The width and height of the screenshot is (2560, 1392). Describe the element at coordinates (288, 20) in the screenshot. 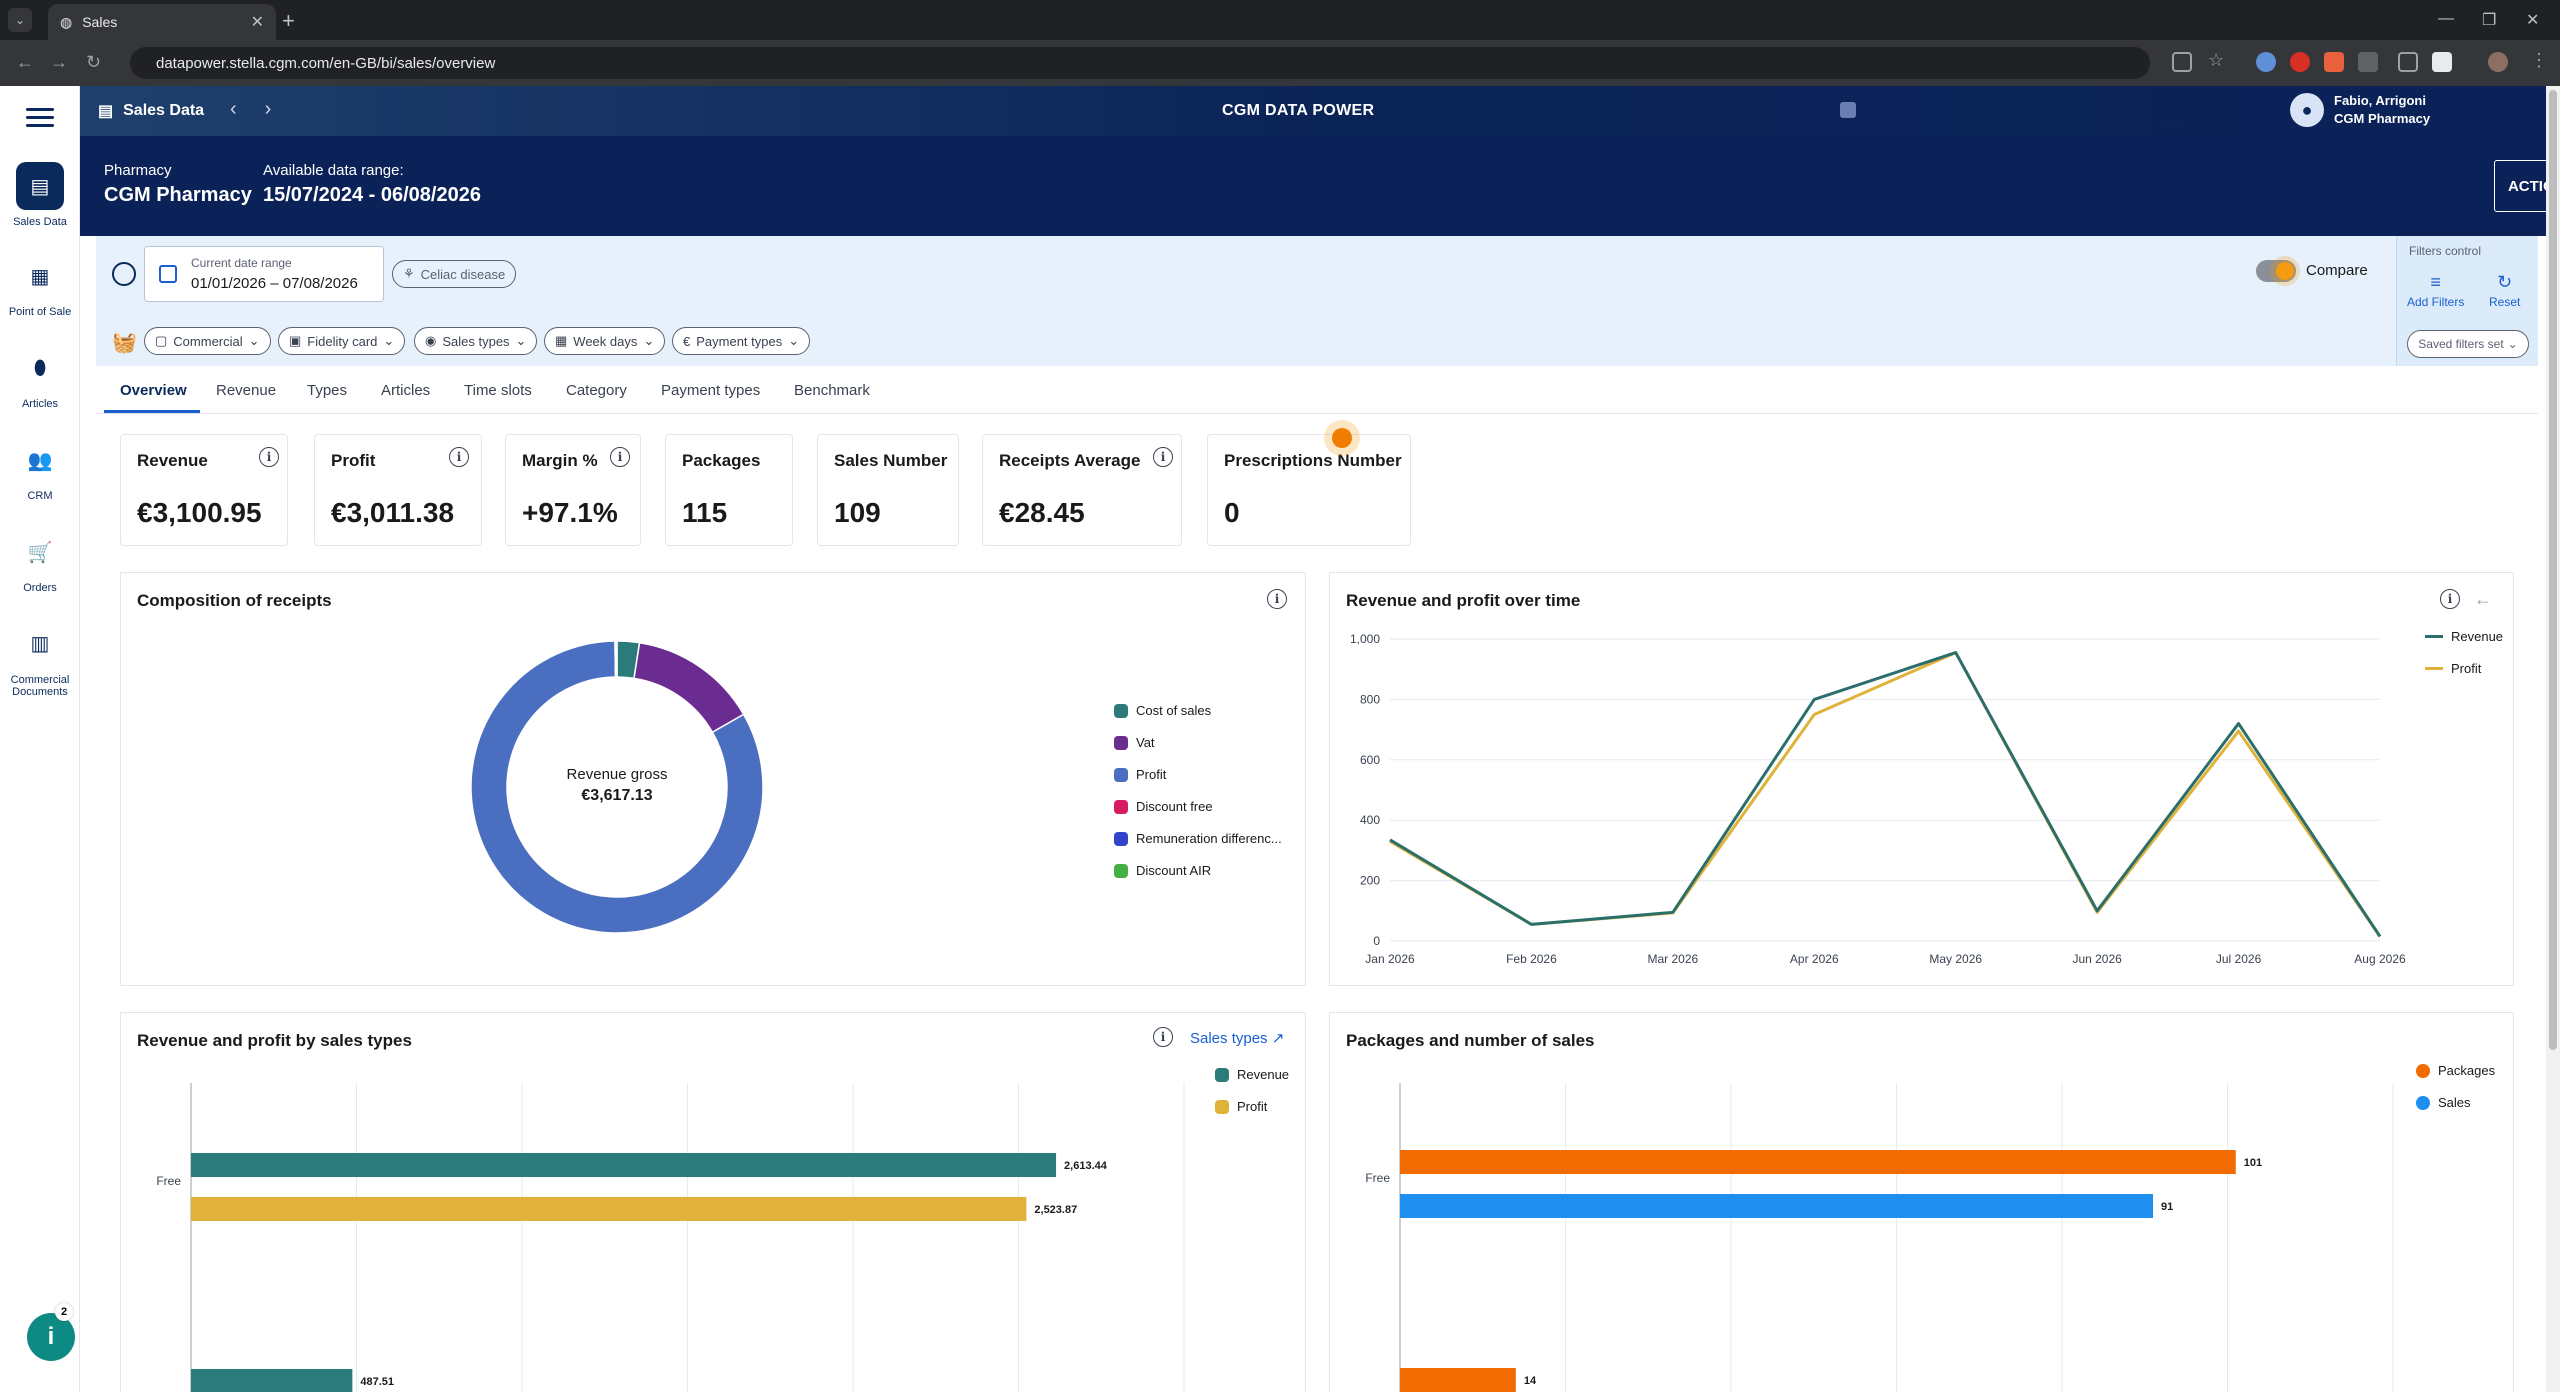

I see `new-tab-icon: +` at that location.